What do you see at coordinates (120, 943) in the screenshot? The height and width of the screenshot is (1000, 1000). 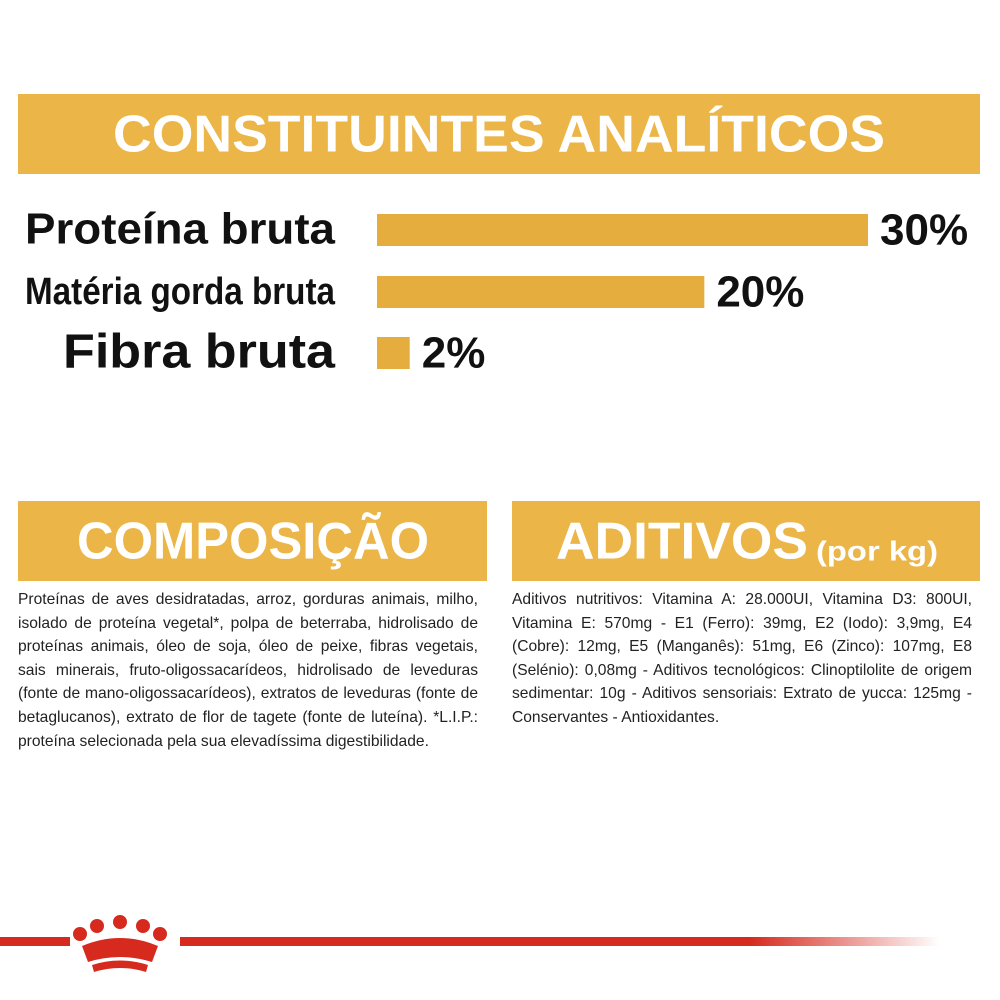 I see `crown-logo` at bounding box center [120, 943].